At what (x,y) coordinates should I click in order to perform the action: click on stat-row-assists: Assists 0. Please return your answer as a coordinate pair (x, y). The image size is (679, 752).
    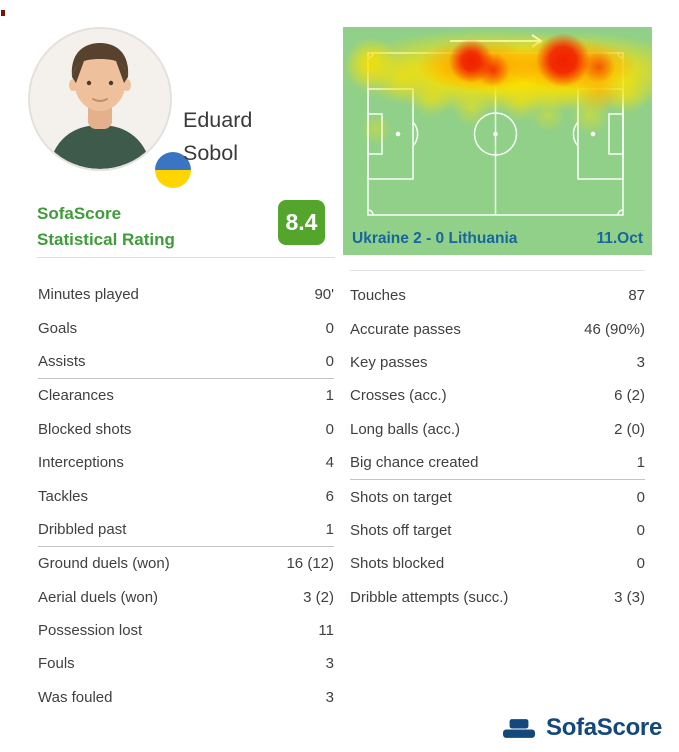
    Looking at the image, I should click on (186, 361).